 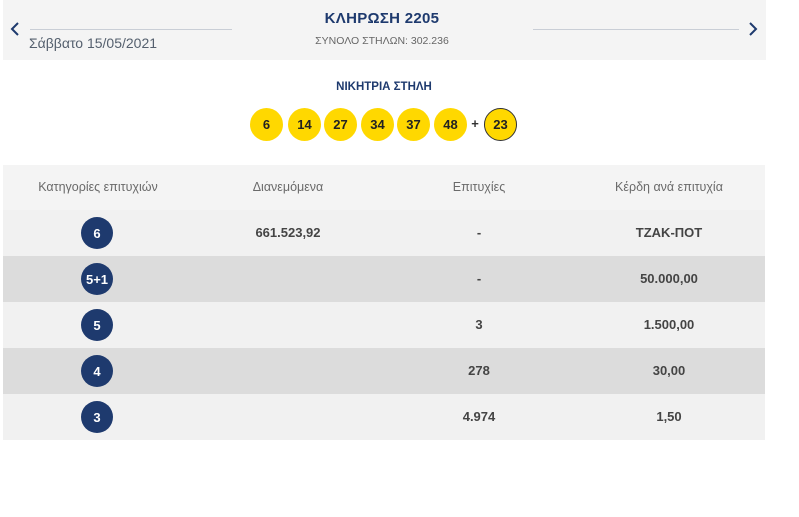 I want to click on chevron-right-icon, so click(x=753, y=29).